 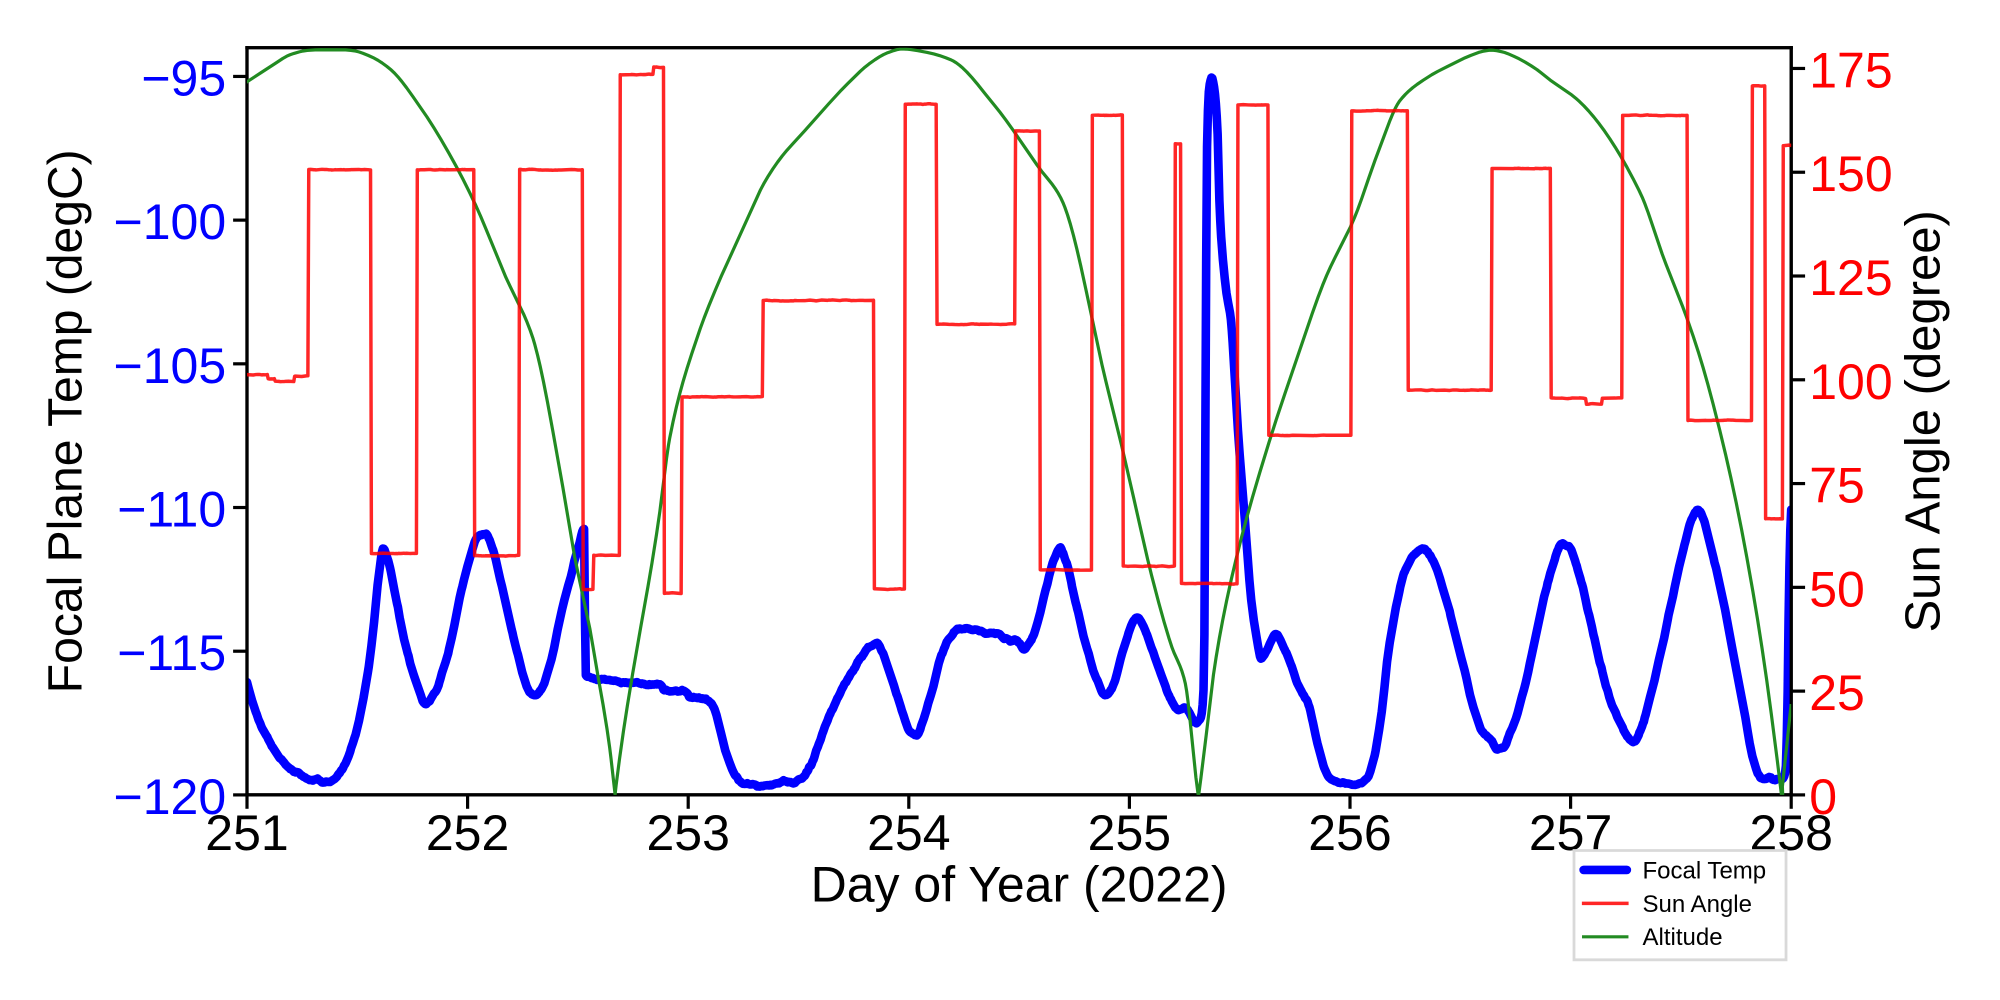 I want to click on svg-text: 253, so click(x=687, y=833).